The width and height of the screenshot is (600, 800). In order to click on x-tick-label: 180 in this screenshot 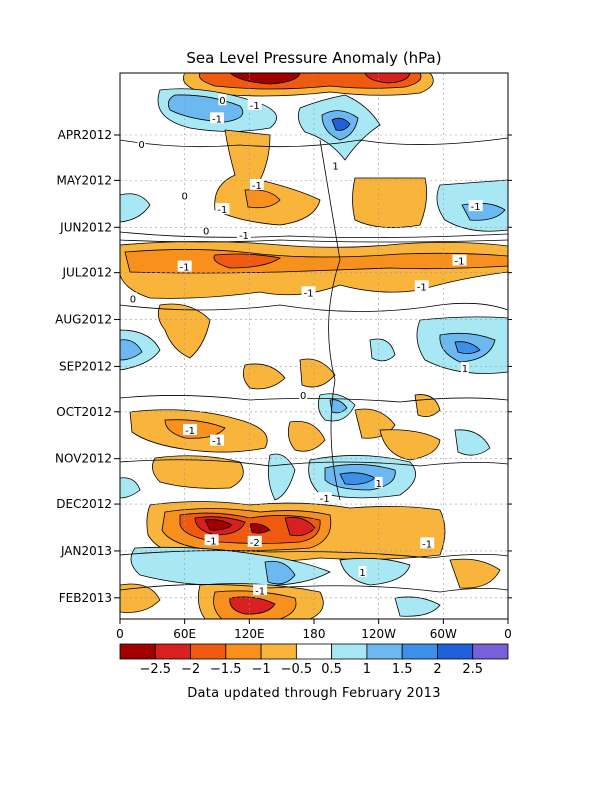, I will do `click(314, 634)`.